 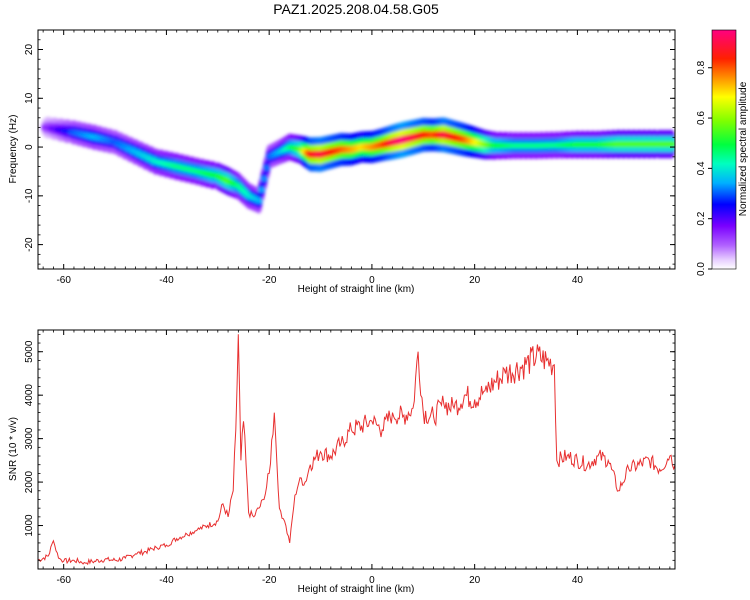 I want to click on spectrogram-x-tick-label: 20, so click(x=475, y=280).